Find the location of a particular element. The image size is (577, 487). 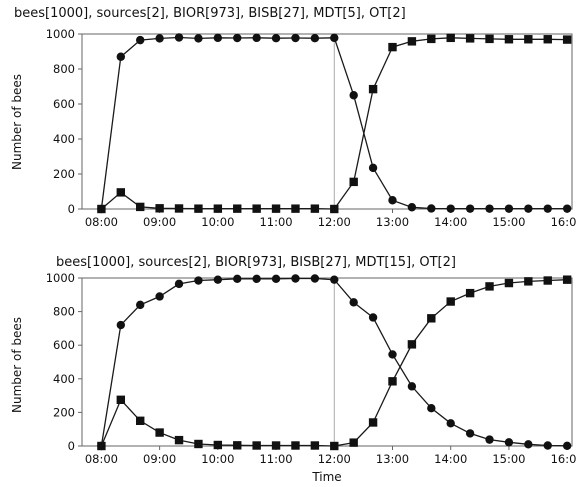

x-tick-label: 12:00 is located at coordinates (334, 222).